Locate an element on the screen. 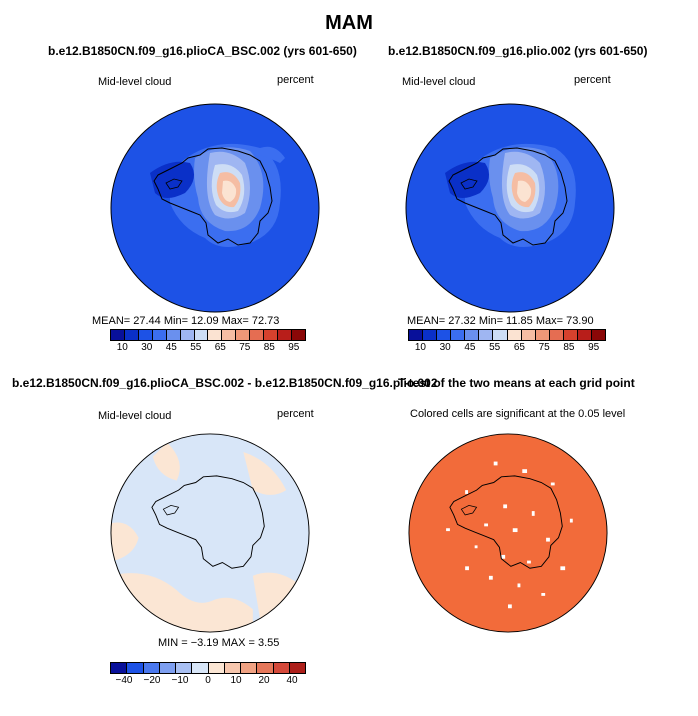 The image size is (698, 716). stats-top-right: MEAN= 27.32 Min= 11.85 Max= 73.90 is located at coordinates (500, 321).